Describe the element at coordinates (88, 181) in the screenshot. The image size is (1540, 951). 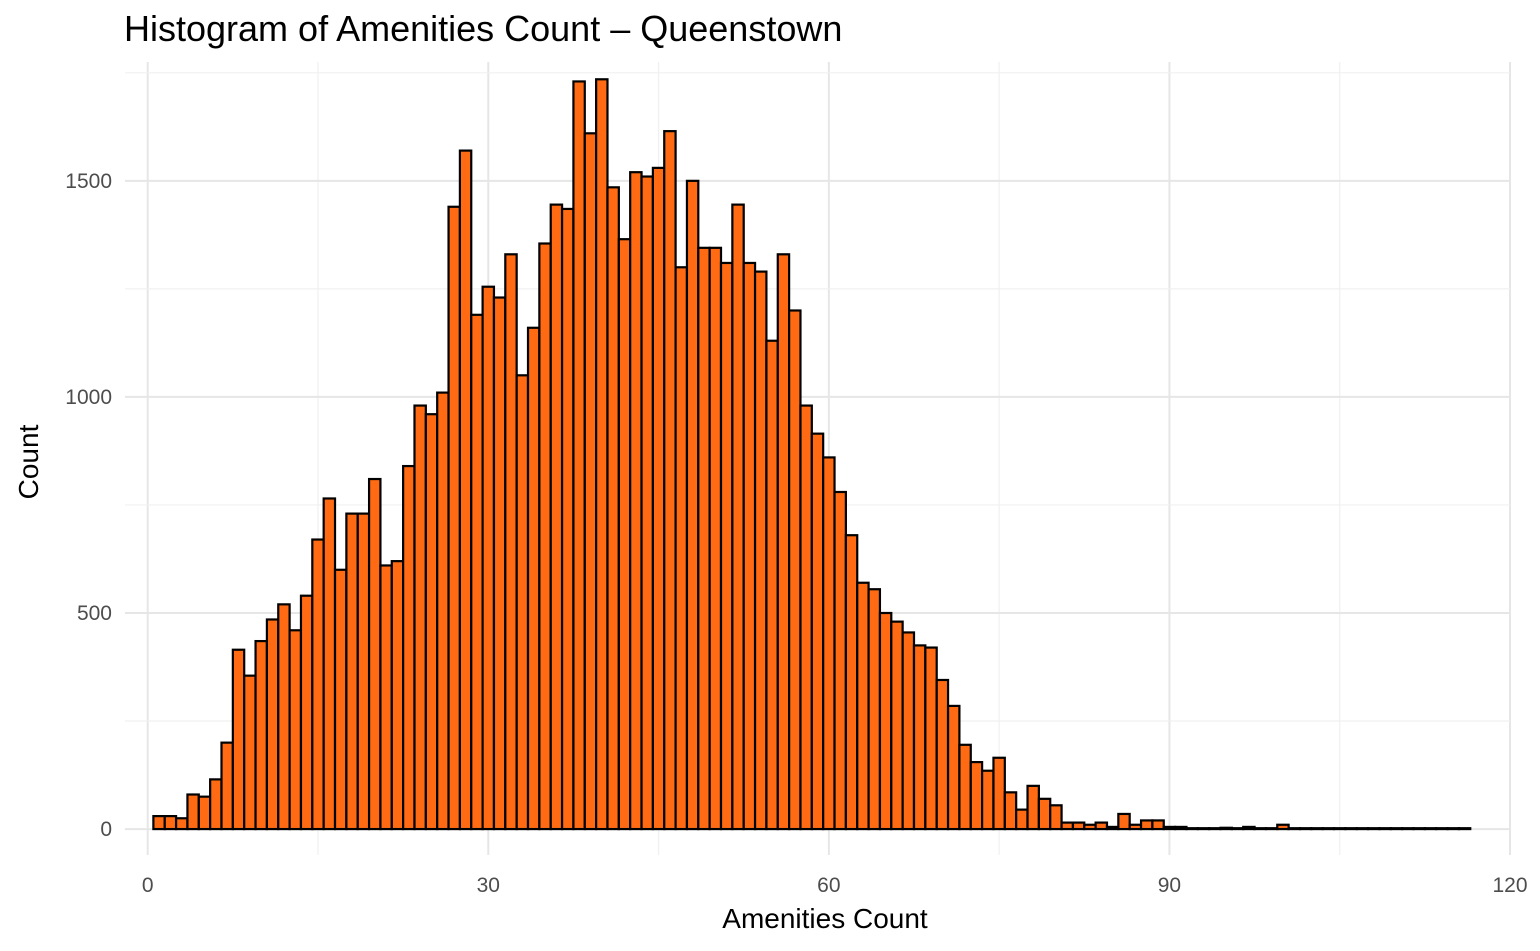
I see `y-tick-label: 1500` at that location.